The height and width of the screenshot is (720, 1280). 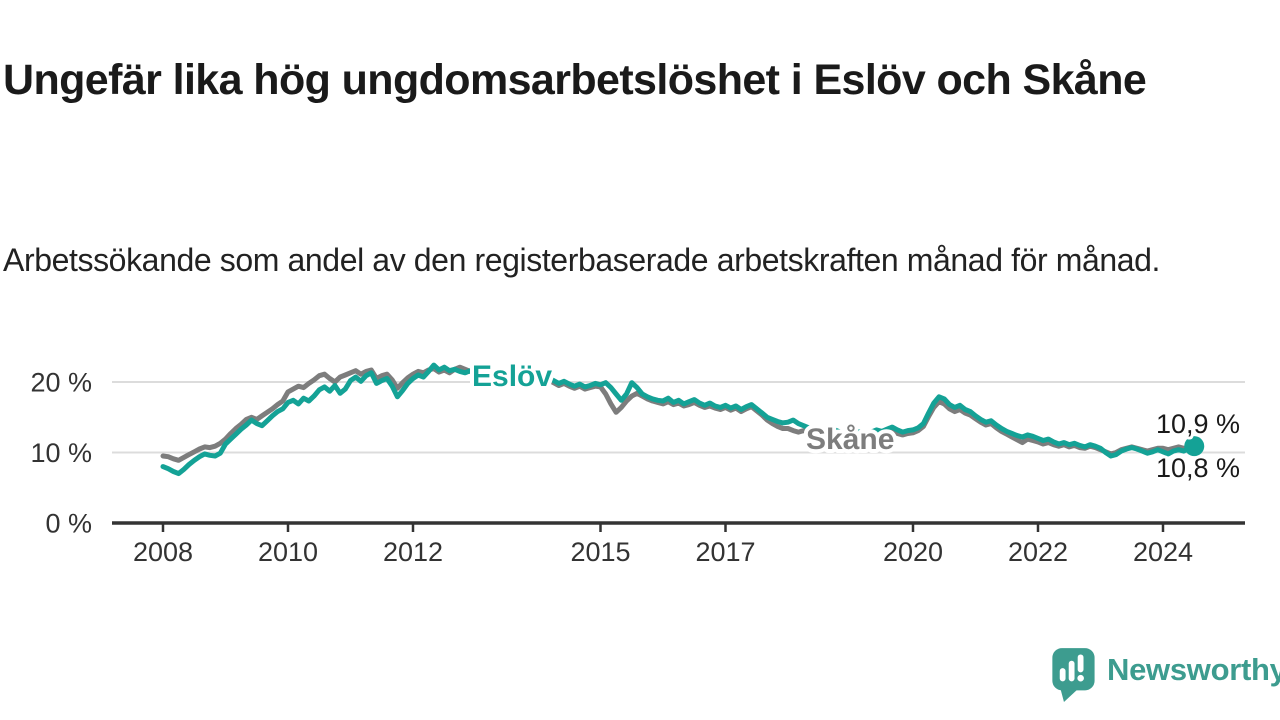 What do you see at coordinates (1038, 552) in the screenshot?
I see `x-tick-label: 2022` at bounding box center [1038, 552].